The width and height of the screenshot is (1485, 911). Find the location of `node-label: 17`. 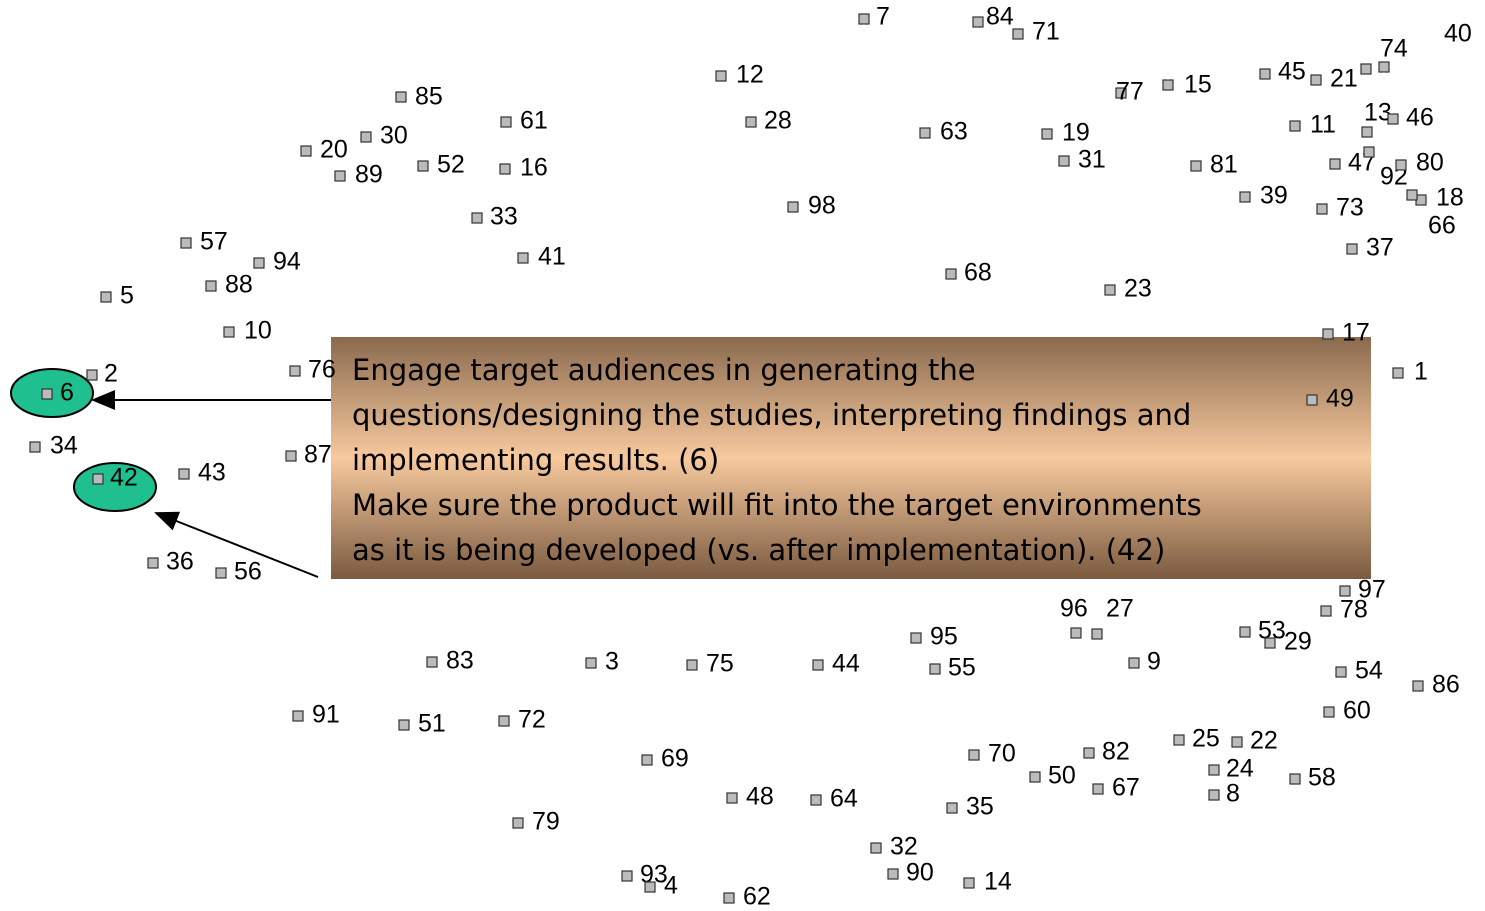

node-label: 17 is located at coordinates (1356, 333).